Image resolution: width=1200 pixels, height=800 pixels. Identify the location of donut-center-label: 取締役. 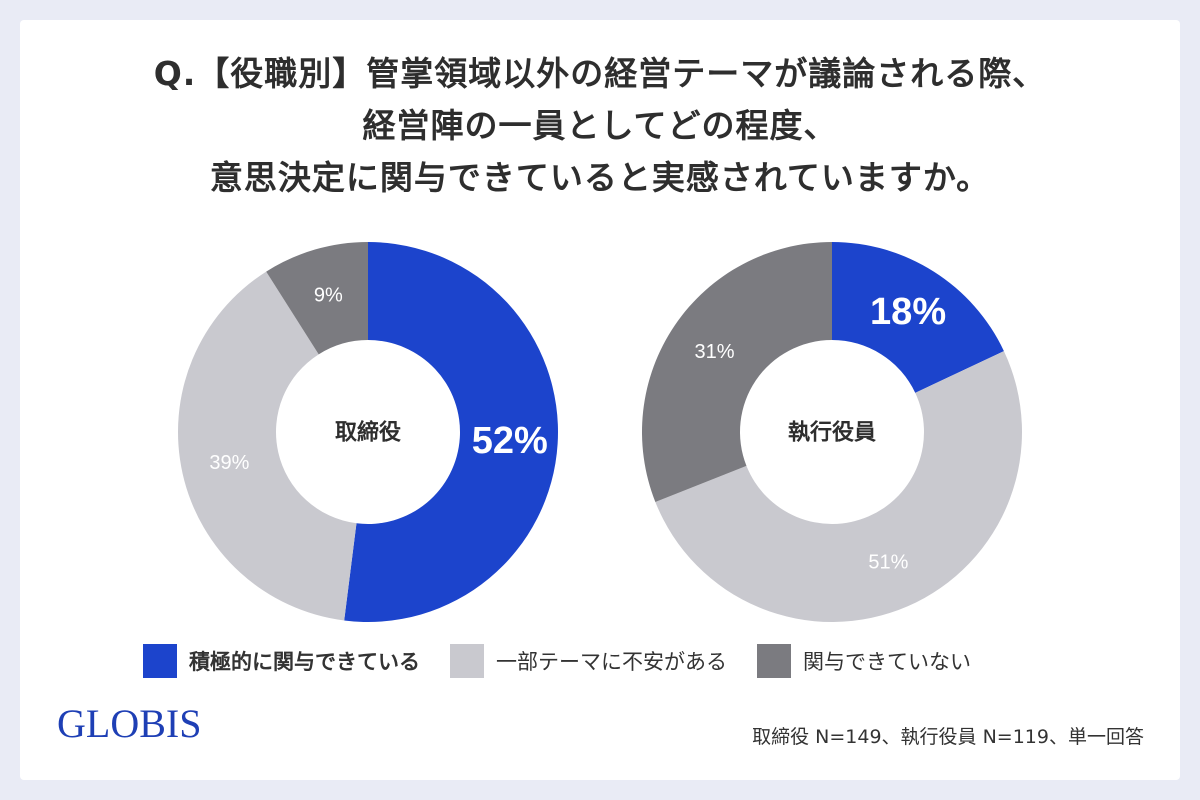
(368, 432).